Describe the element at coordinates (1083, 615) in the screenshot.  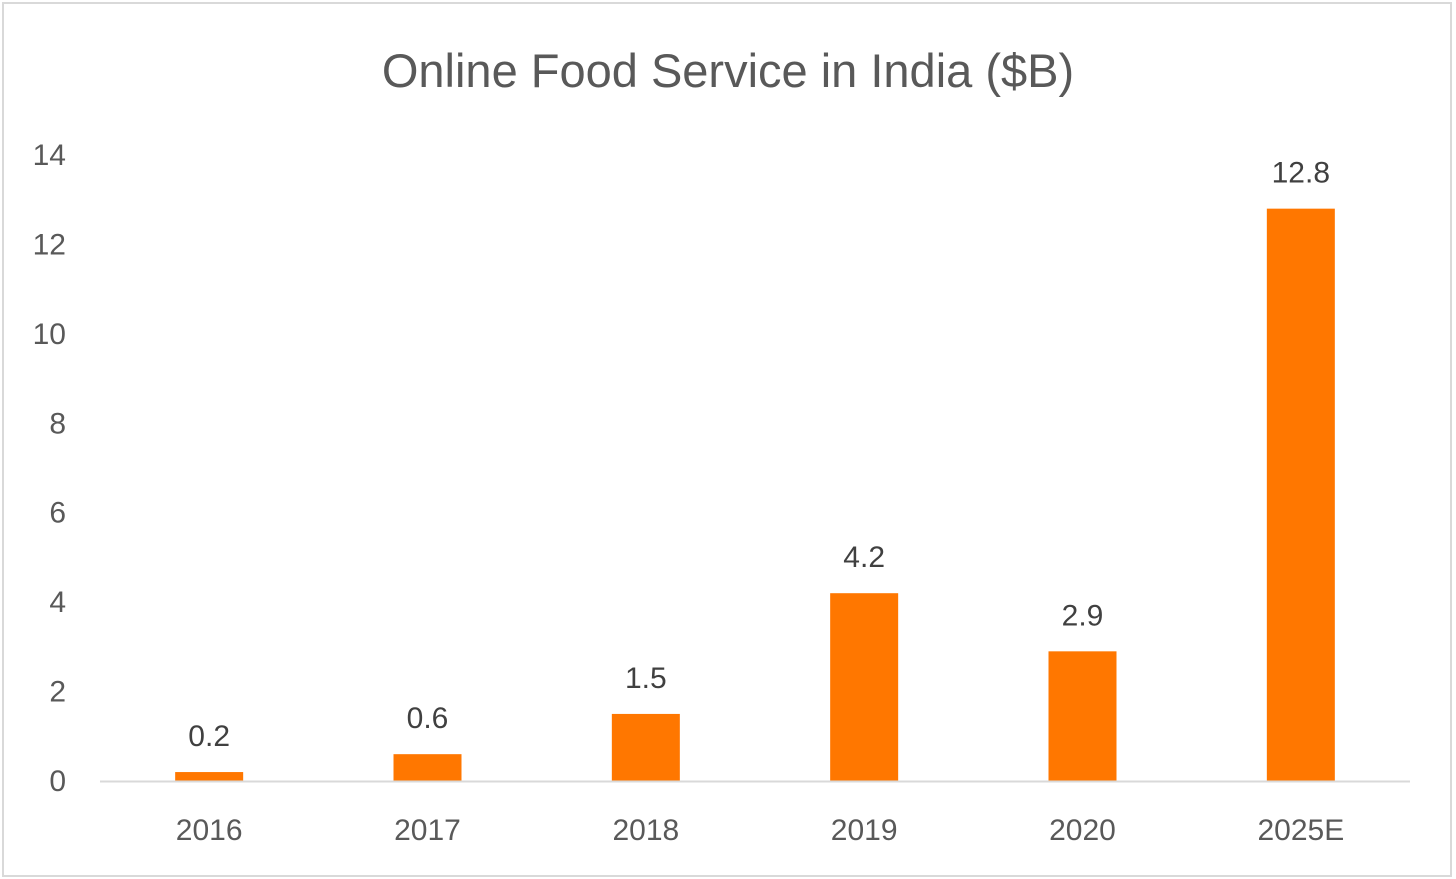
I see `data-label: 2.9` at that location.